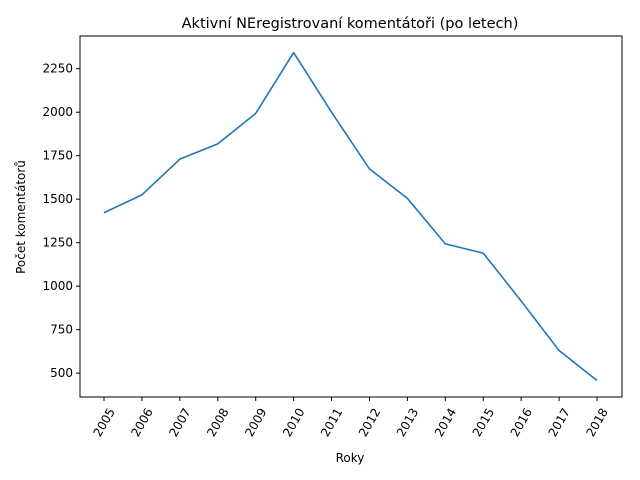  I want to click on y-tick-label: 1750, so click(57, 156).